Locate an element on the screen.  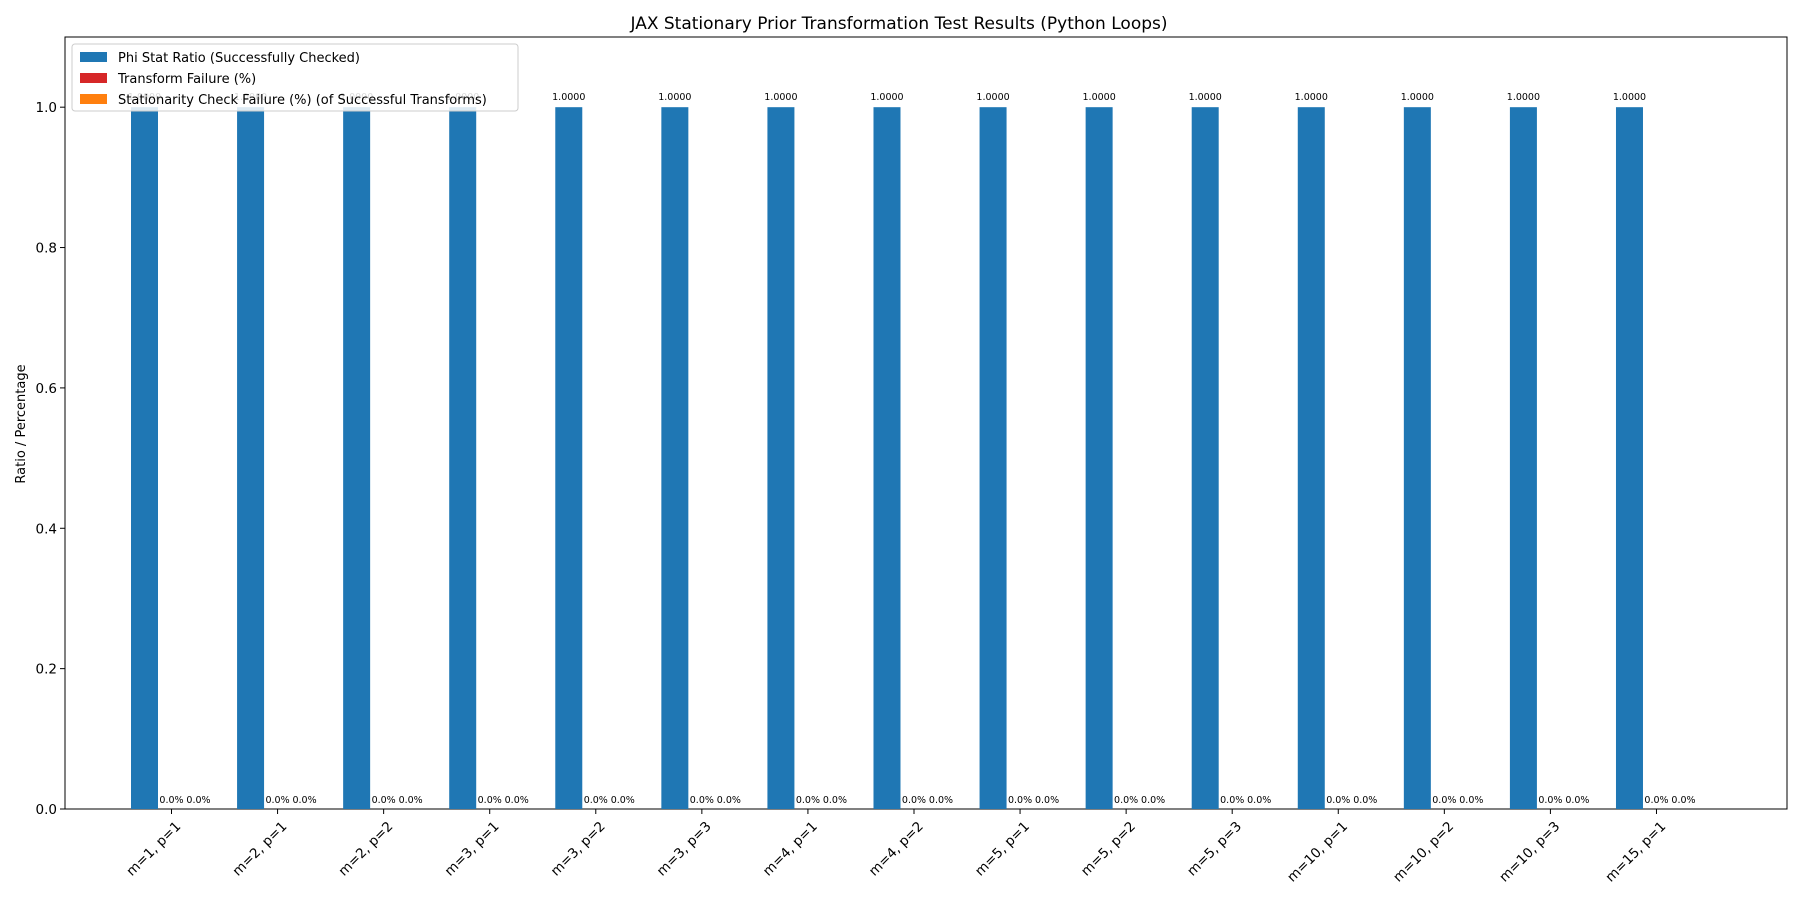
legend-box is located at coordinates (295, 77).